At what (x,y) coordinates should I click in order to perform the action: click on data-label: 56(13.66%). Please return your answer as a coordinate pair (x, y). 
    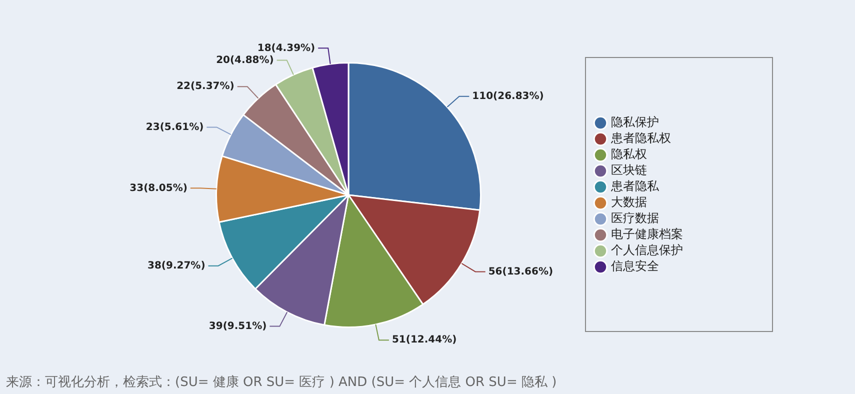
    Looking at the image, I should click on (521, 272).